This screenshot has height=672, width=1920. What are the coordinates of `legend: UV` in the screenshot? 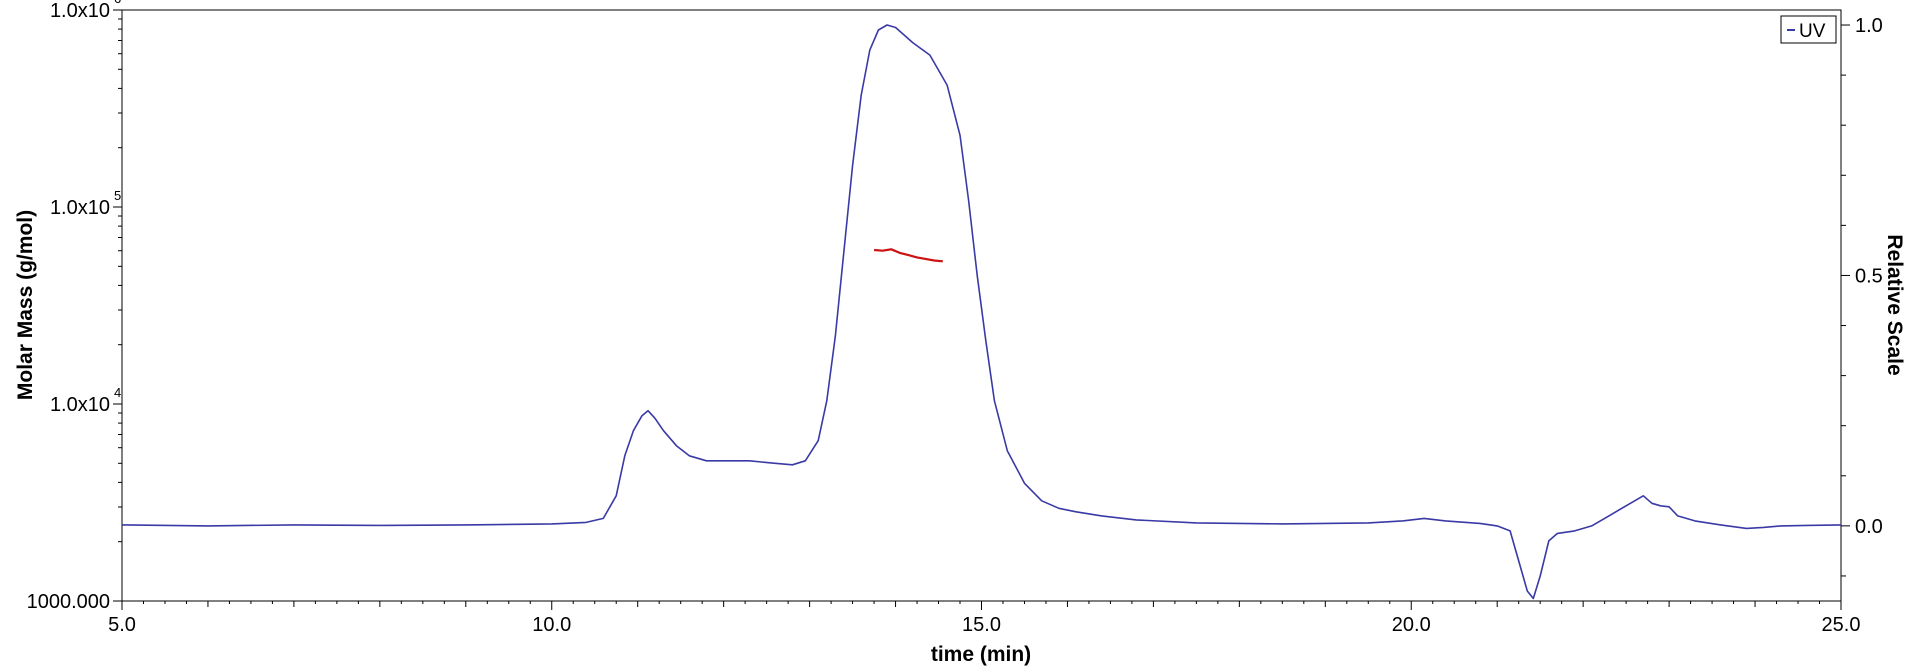 It's located at (1808, 29).